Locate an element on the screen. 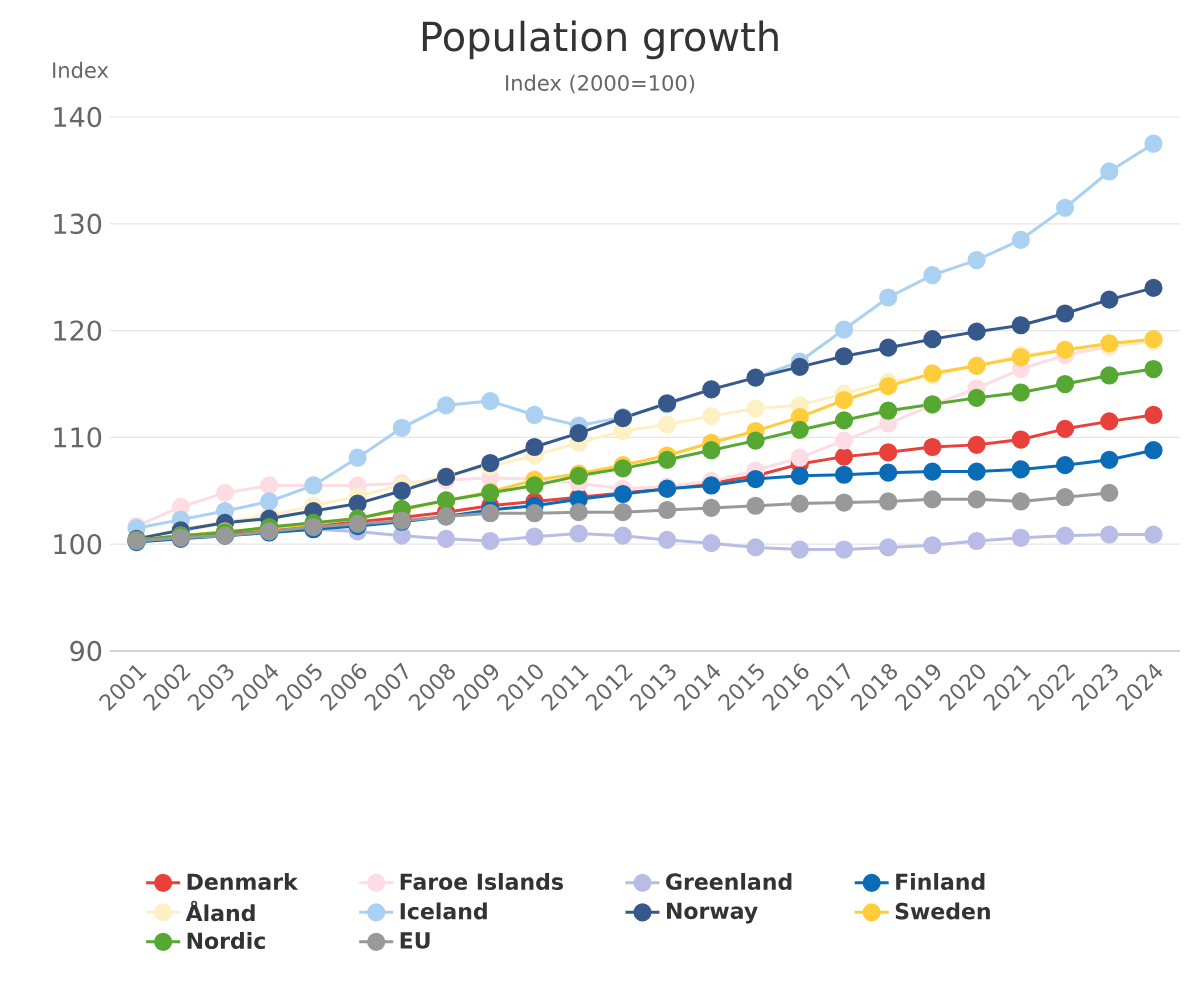 Image resolution: width=1200 pixels, height=1000 pixels. legend-label: Denmark is located at coordinates (243, 881).